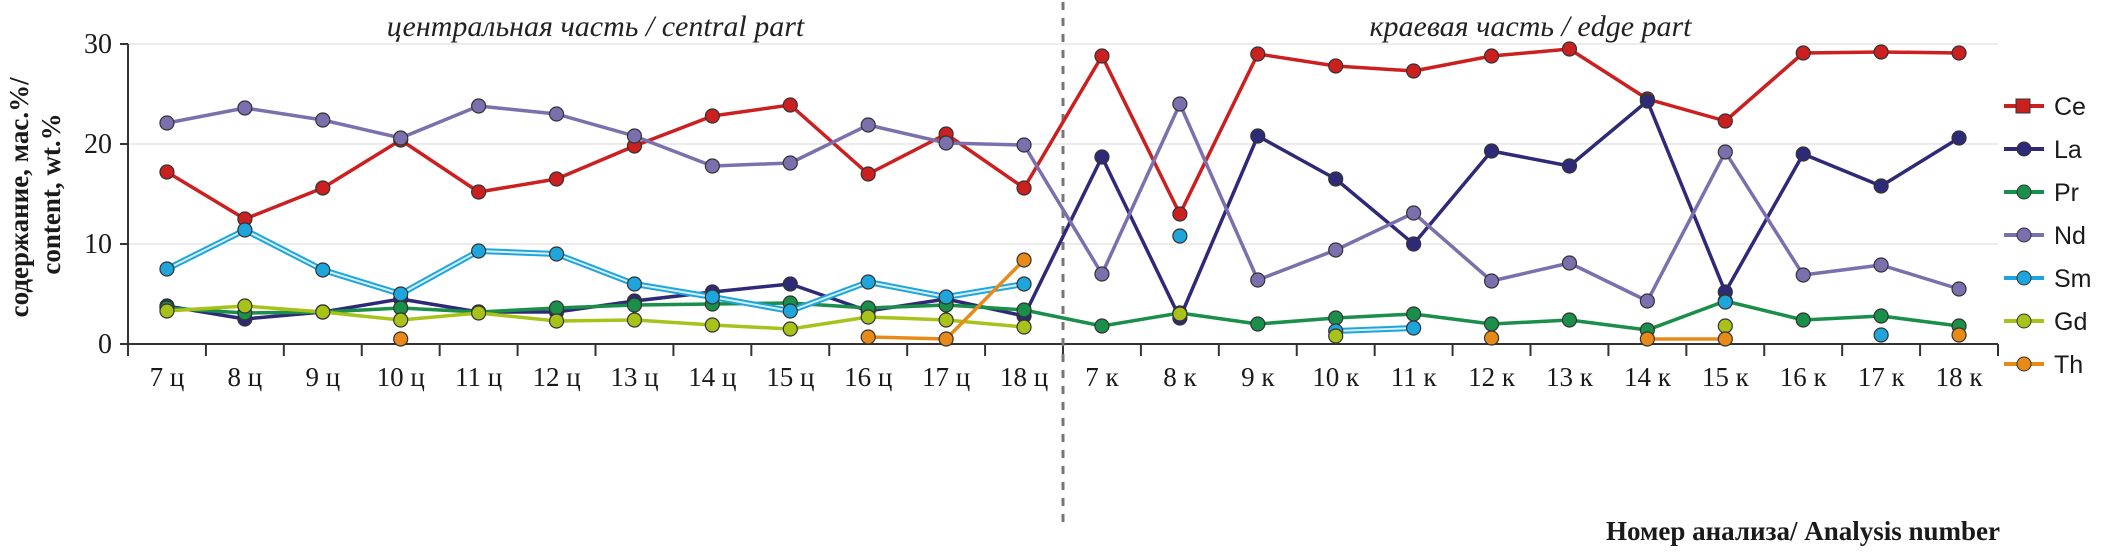  Describe the element at coordinates (1258, 377) in the screenshot. I see `x-tick-label-14: 9 к` at that location.